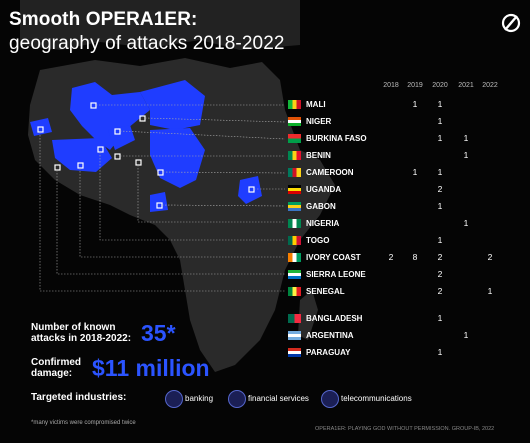 Image resolution: width=530 pixels, height=443 pixels. I want to click on marker-sierra-leone, so click(57, 167).